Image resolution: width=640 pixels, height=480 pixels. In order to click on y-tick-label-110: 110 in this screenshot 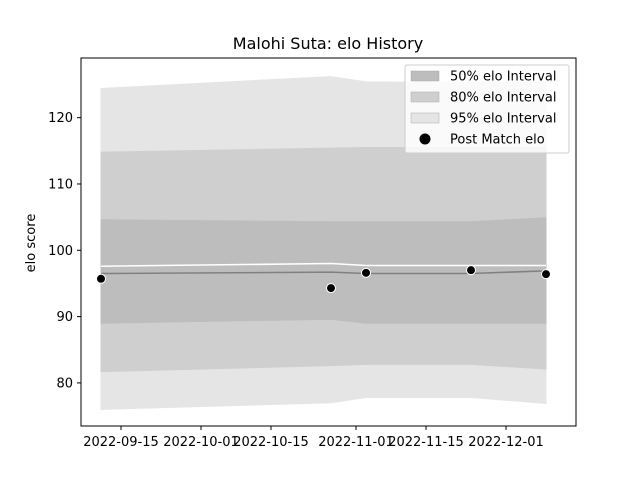, I will do `click(60, 184)`.